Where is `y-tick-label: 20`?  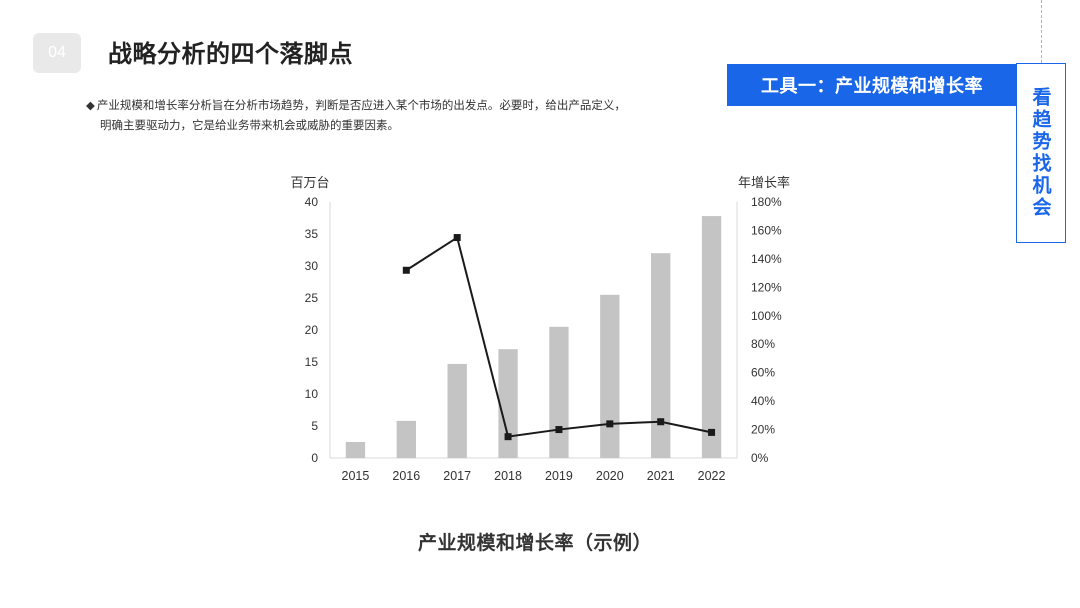 y-tick-label: 20 is located at coordinates (312, 330).